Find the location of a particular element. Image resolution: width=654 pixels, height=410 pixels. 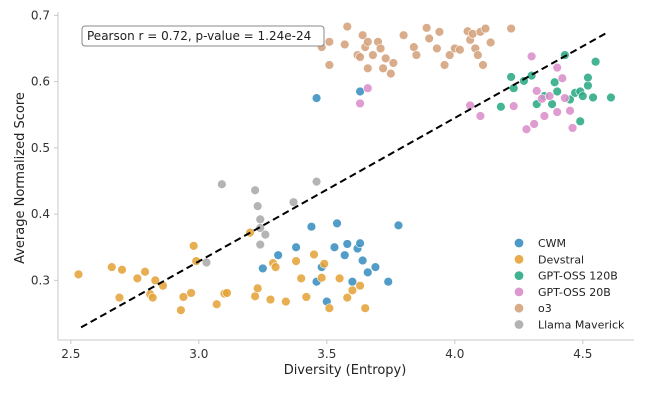

legend-item: Devstral is located at coordinates (549, 259).